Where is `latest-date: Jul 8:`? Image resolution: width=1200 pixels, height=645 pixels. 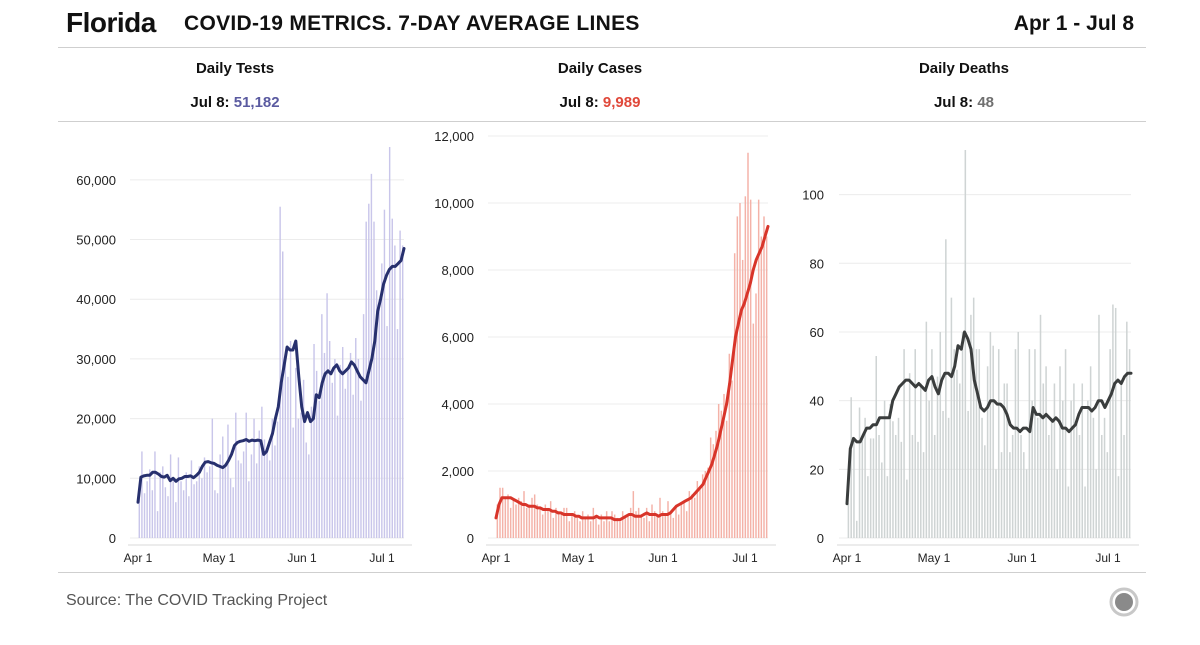
latest-date: Jul 8: is located at coordinates (210, 102).